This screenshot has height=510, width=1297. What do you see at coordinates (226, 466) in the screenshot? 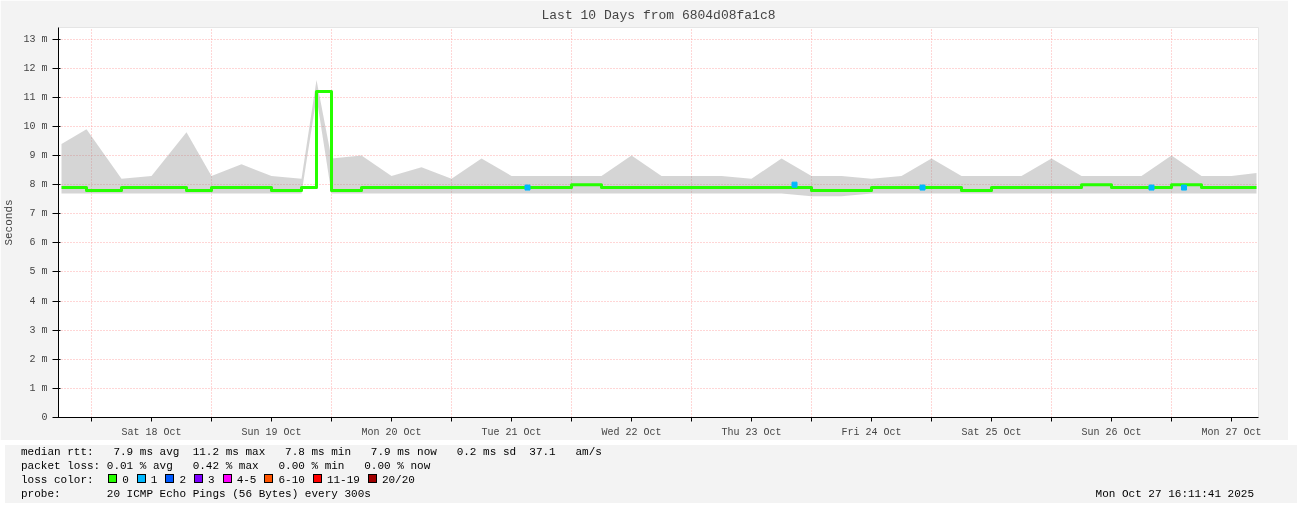
I see `text: packet loss: 0.01 % avg 0.42 % max 0.00 % min 0.00 % now` at bounding box center [226, 466].